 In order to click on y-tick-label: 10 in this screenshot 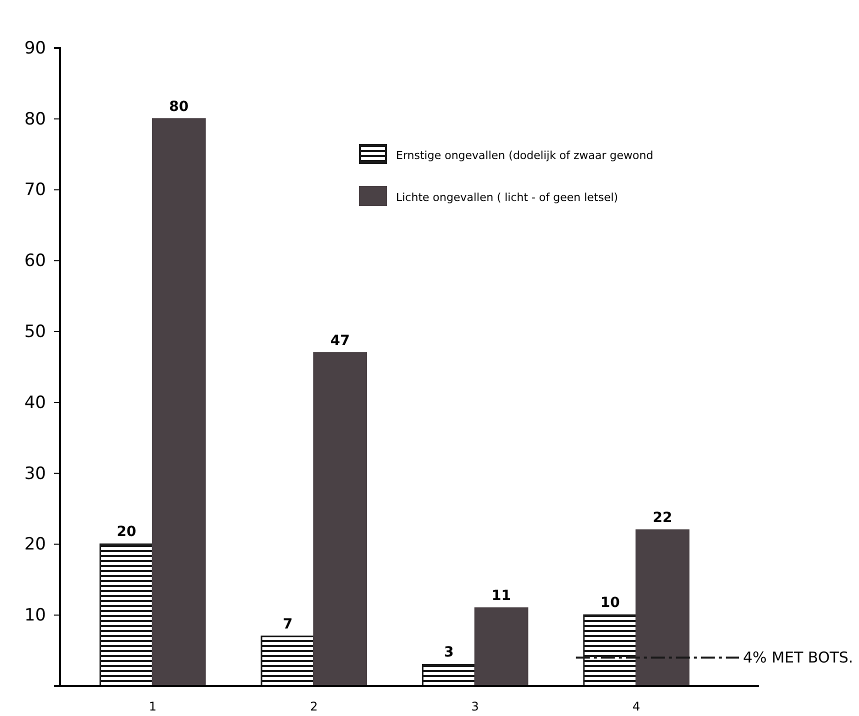, I will do `click(35, 616)`.